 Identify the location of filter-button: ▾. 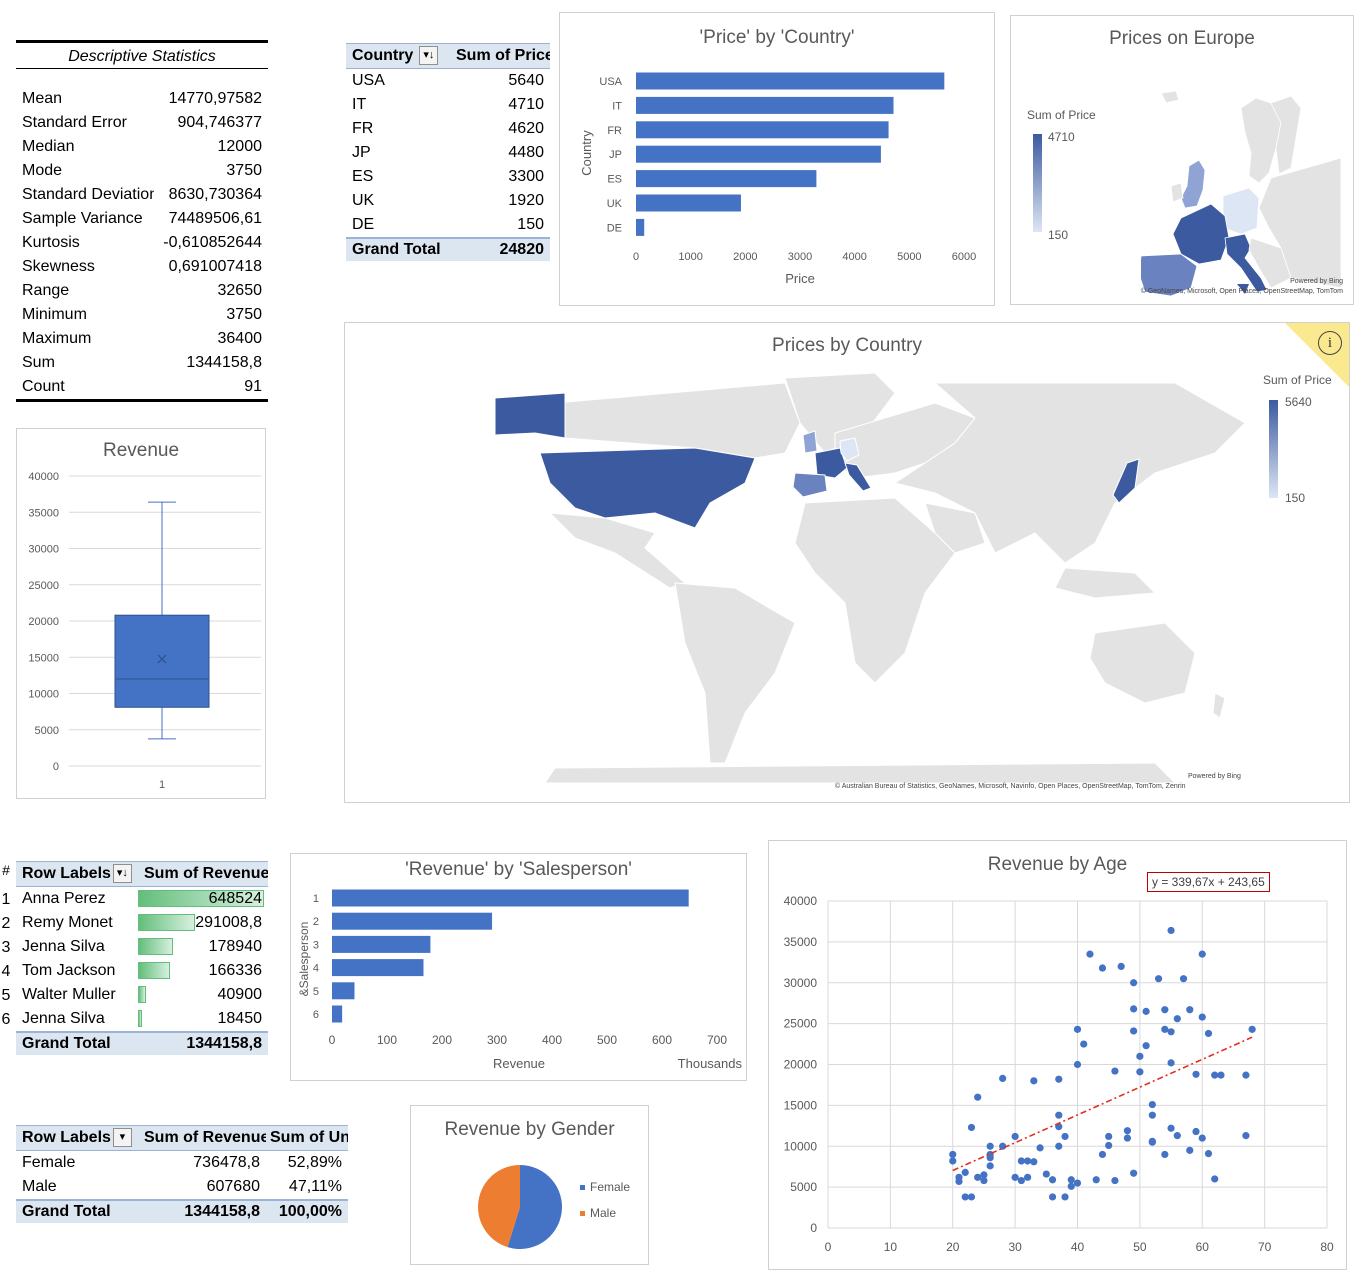
(122, 1138).